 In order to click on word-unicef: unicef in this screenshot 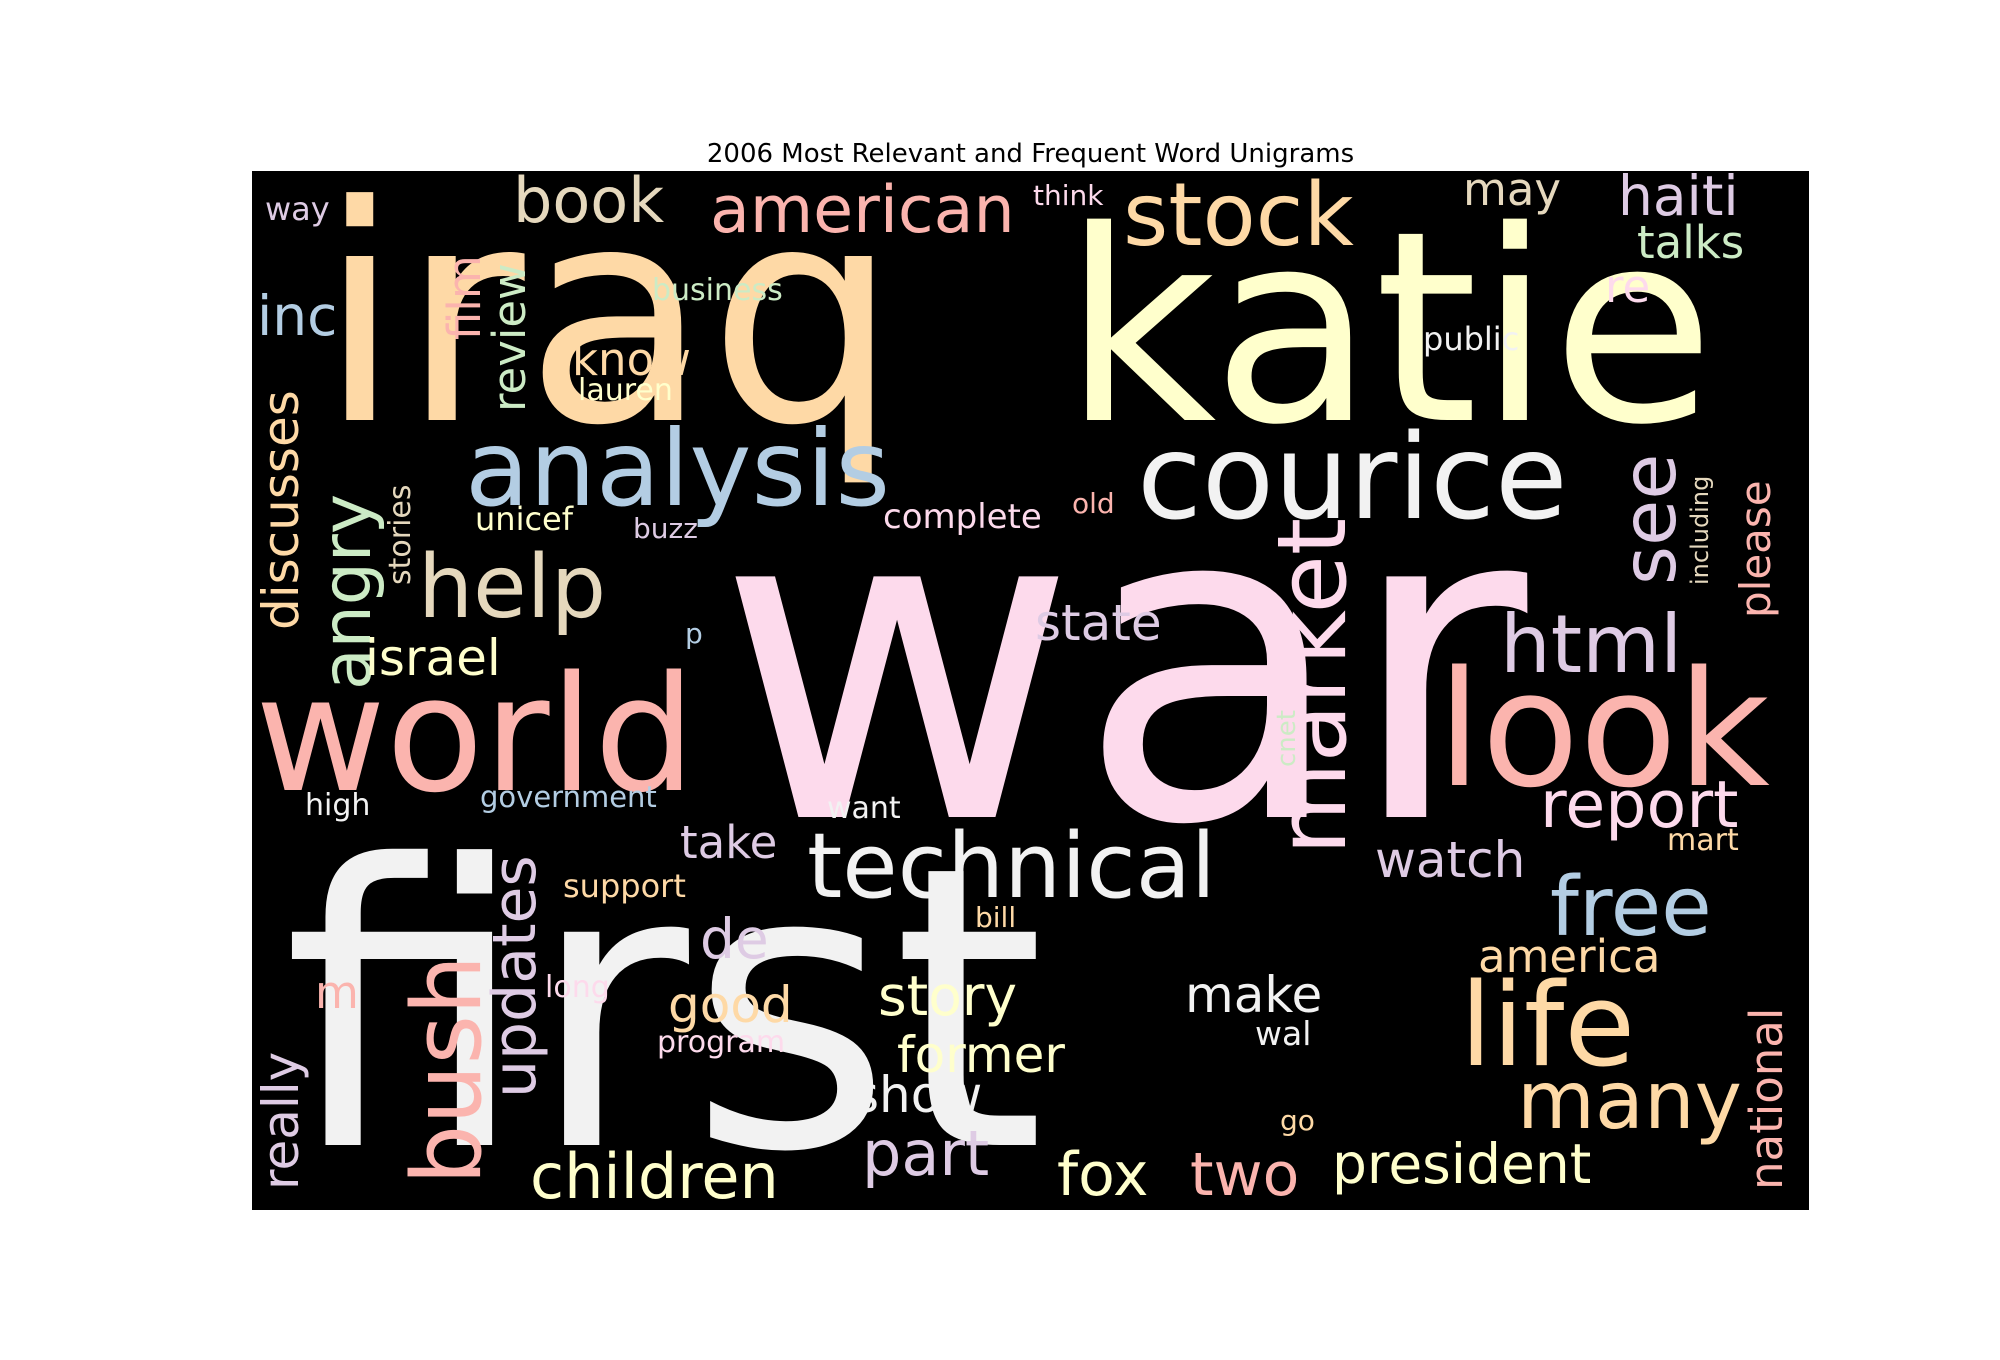, I will do `click(524, 519)`.